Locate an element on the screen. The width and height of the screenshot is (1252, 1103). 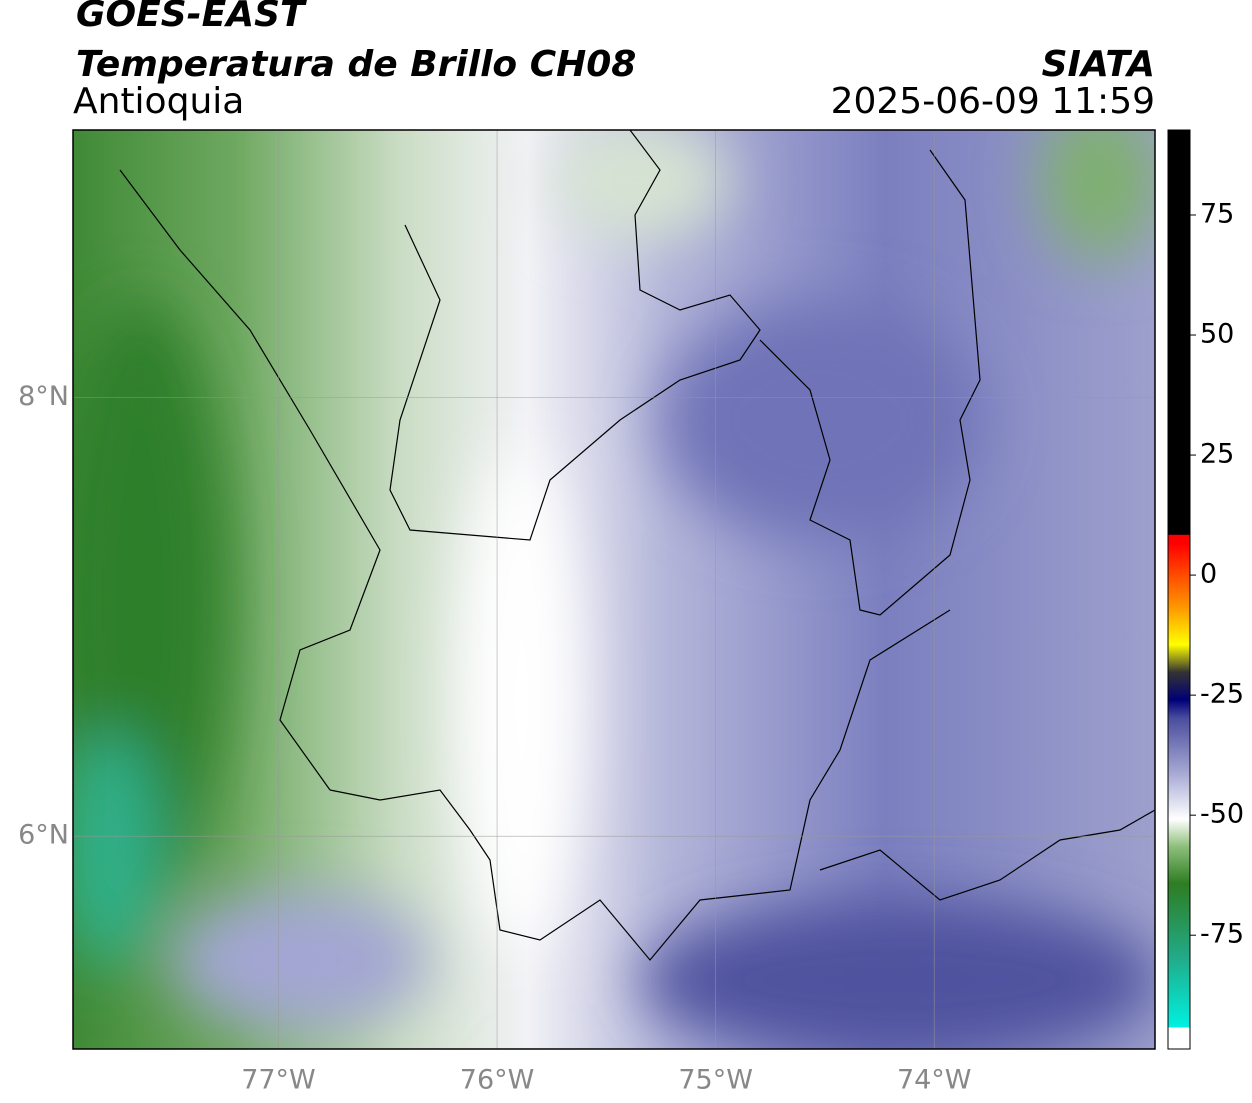
lon-tick-label: 74°W is located at coordinates (934, 1080).